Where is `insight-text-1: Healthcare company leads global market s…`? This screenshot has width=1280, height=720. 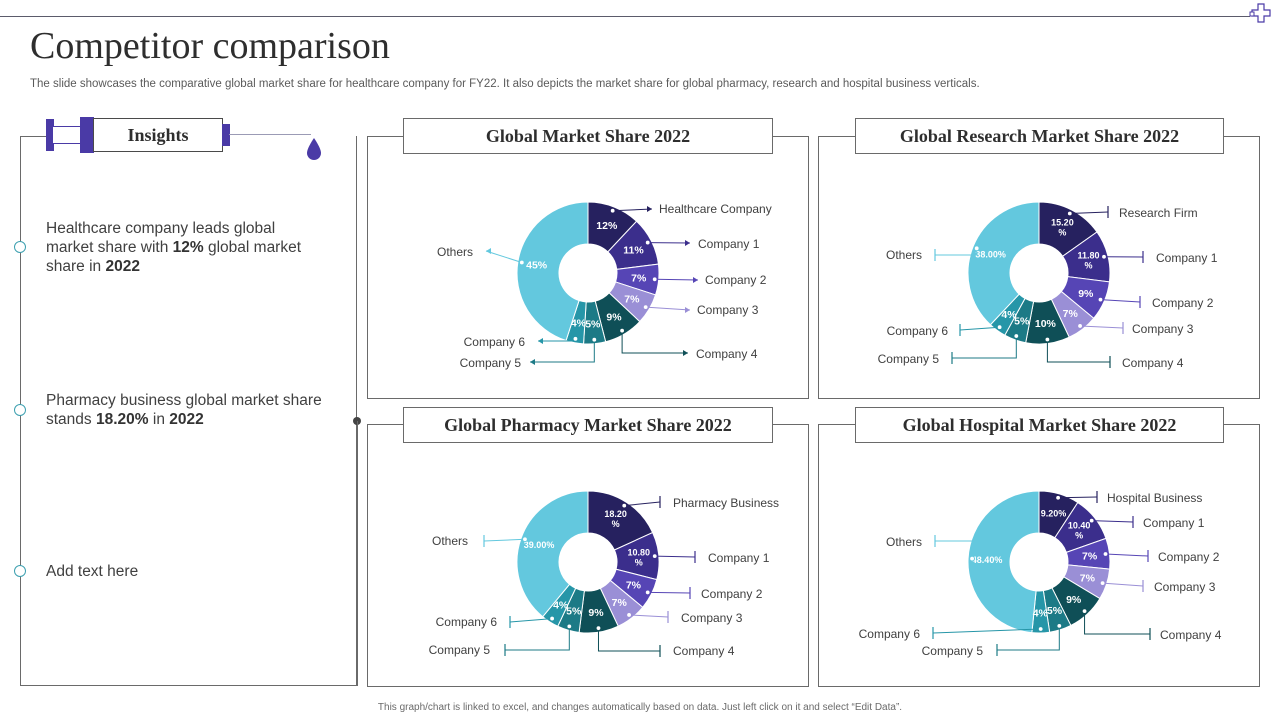
insight-text-1: Healthcare company leads global market s… is located at coordinates (174, 247).